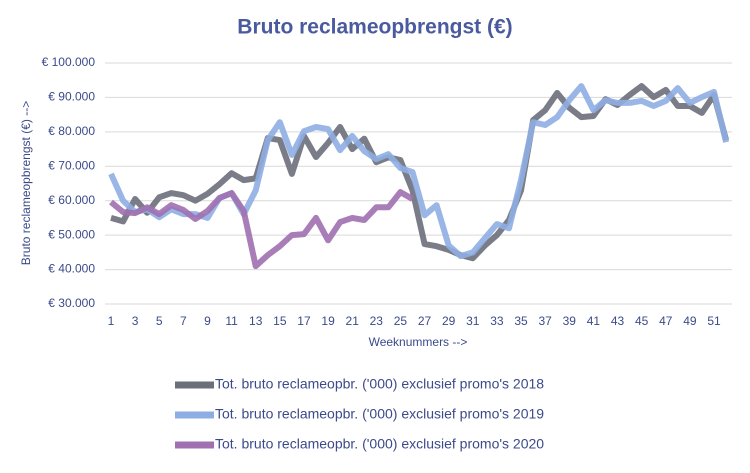 The height and width of the screenshot is (473, 750). What do you see at coordinates (207, 321) in the screenshot?
I see `x-tick-label: 9` at bounding box center [207, 321].